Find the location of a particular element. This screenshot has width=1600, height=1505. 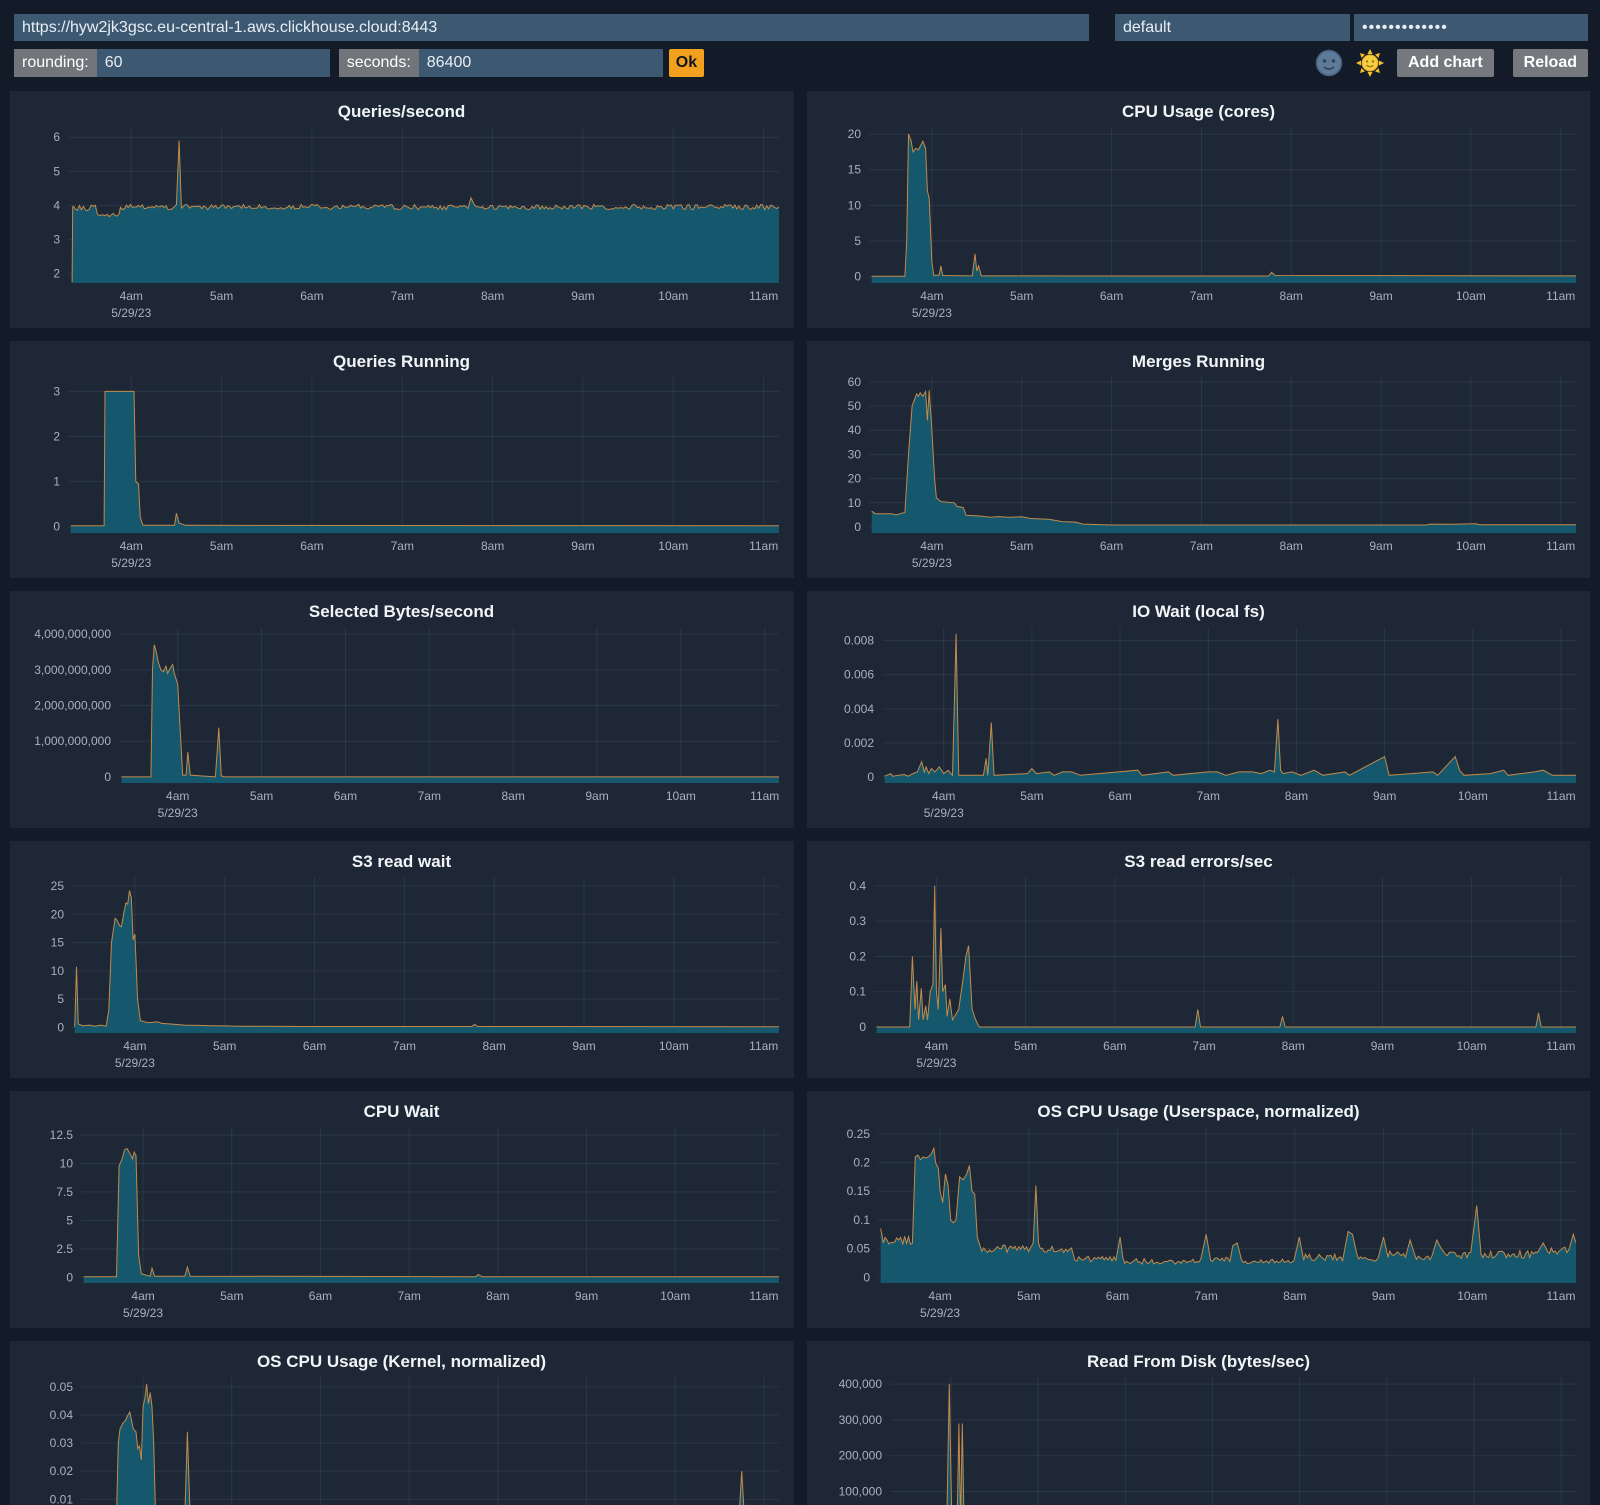

y-tick-label: 50 is located at coordinates (854, 406).